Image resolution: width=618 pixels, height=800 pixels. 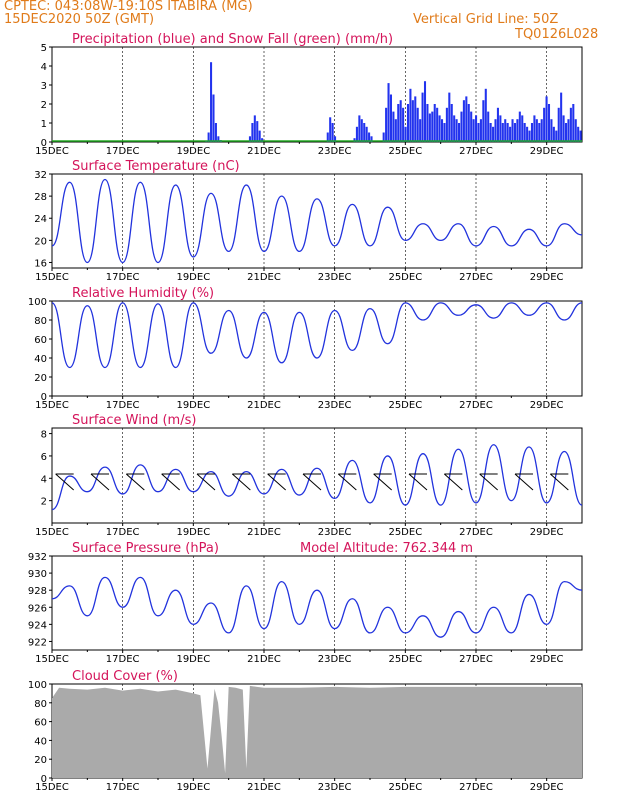 I want to click on series-line, so click(x=317, y=335).